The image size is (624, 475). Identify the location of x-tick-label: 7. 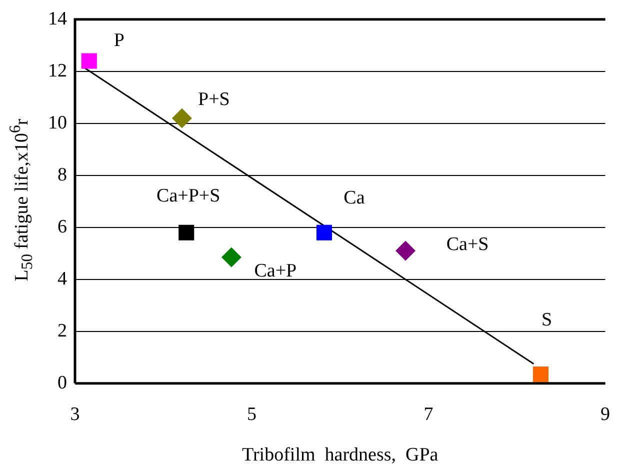
(429, 414).